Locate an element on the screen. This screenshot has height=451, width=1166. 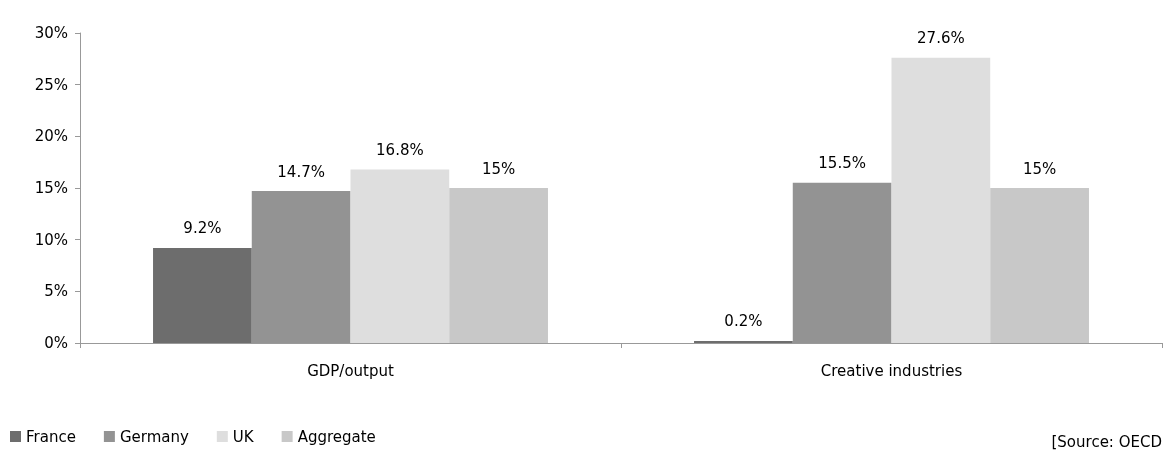
y-tick-label: 25% is located at coordinates (51, 84).